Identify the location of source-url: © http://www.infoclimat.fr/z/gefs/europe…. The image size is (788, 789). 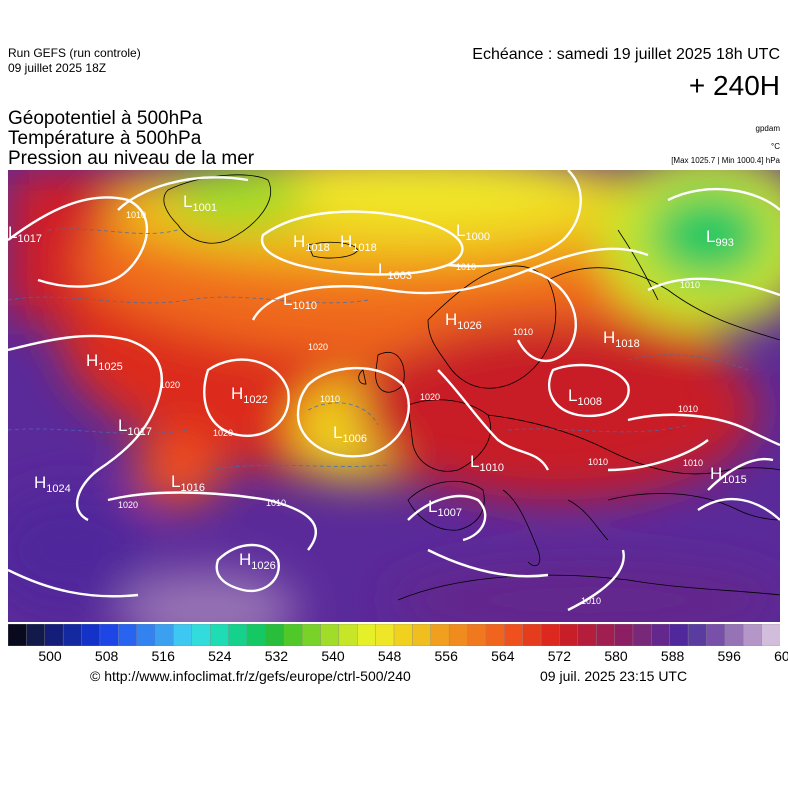
(250, 676).